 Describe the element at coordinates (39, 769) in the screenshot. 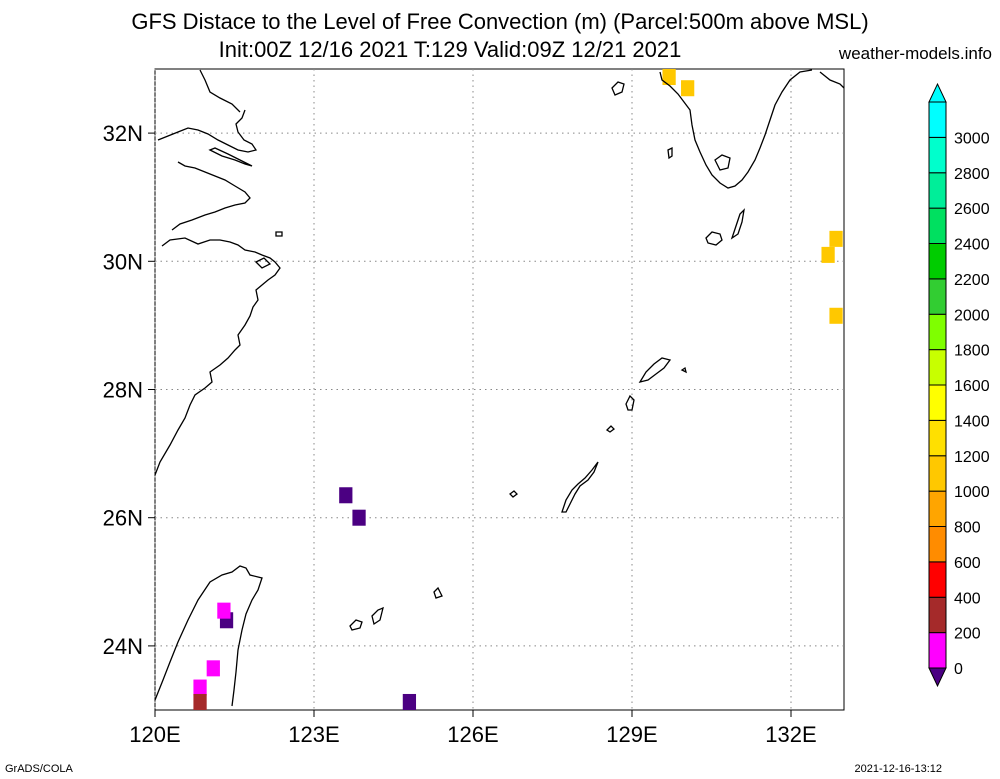

I see `footer-credit: GrADS/COLA` at that location.